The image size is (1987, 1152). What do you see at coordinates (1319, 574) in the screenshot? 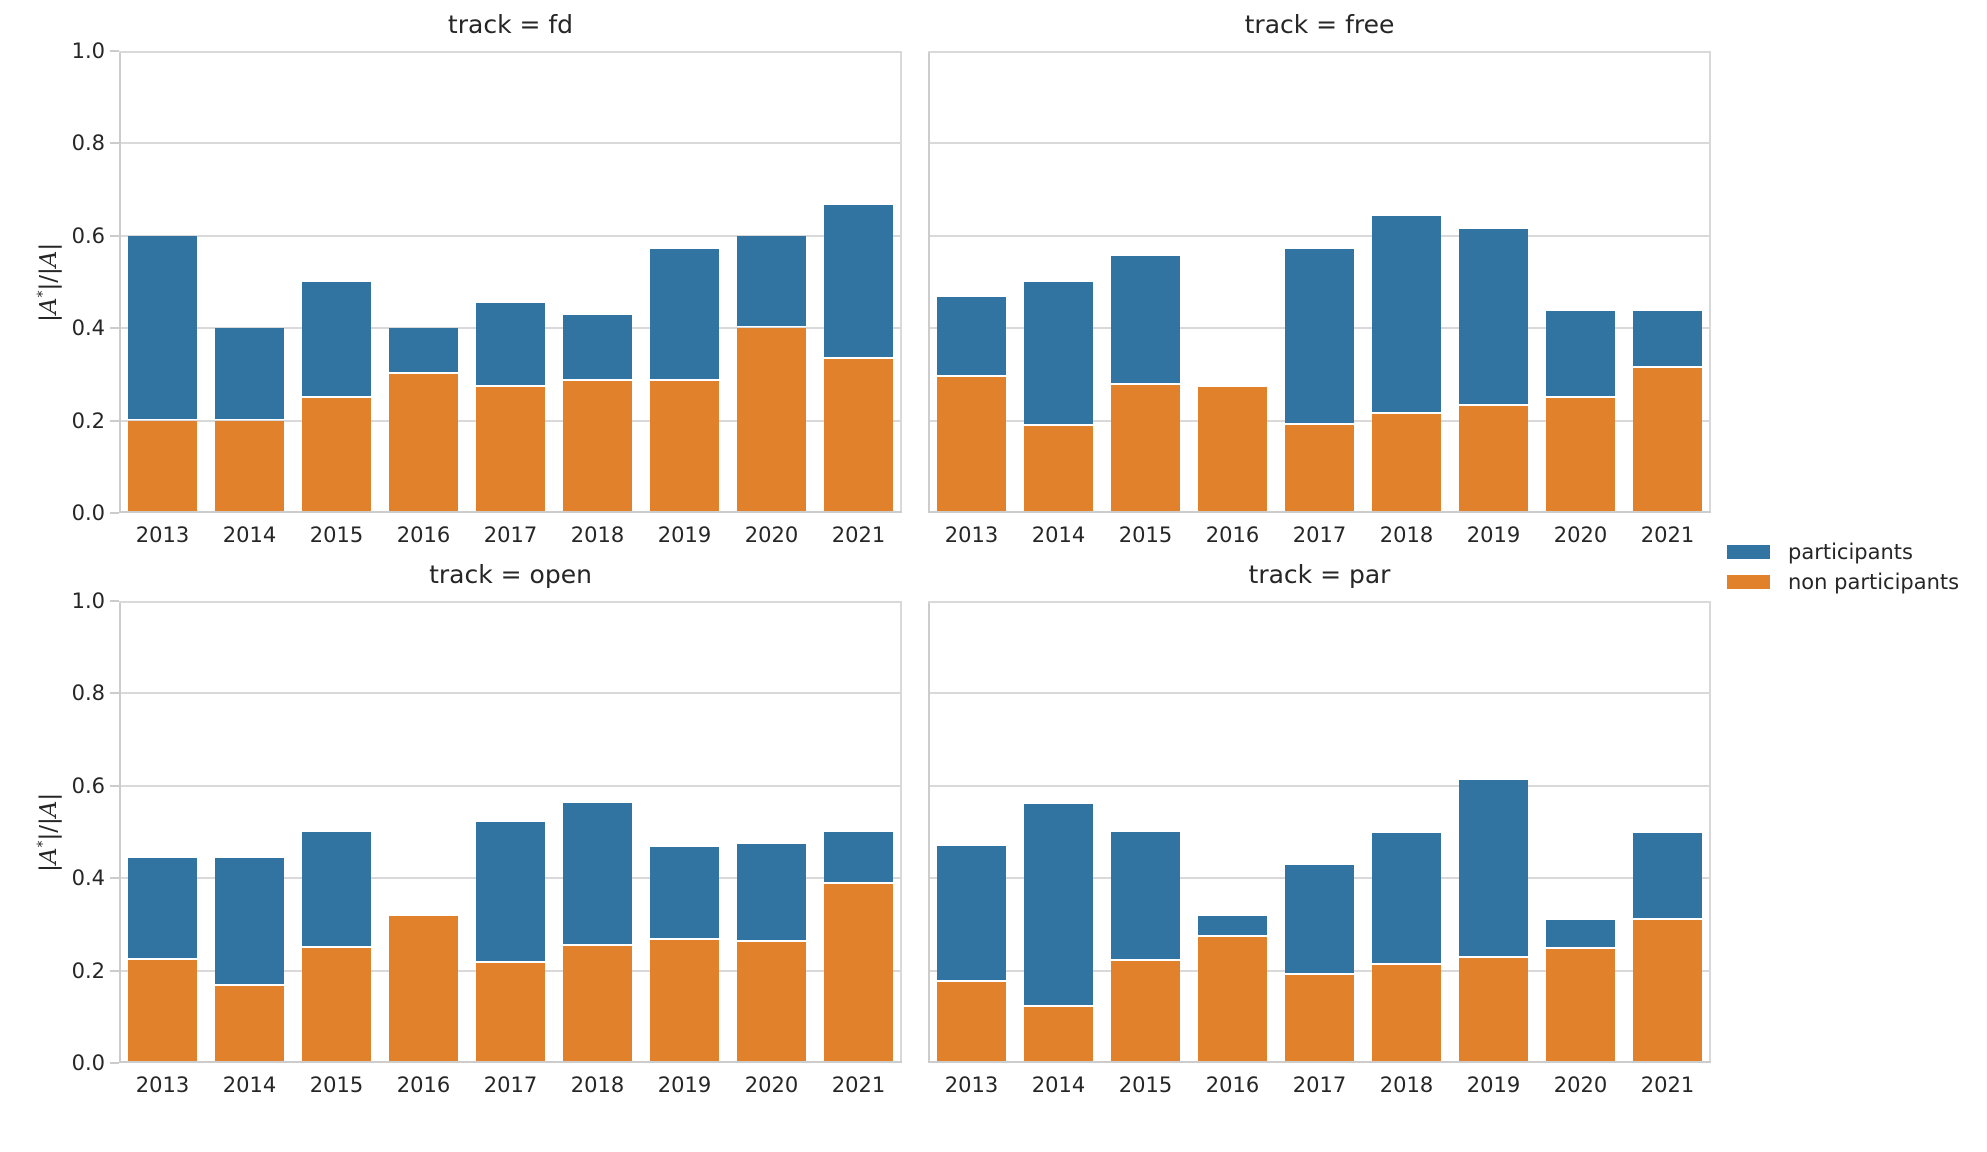
I see `panel-title: track = par` at bounding box center [1319, 574].